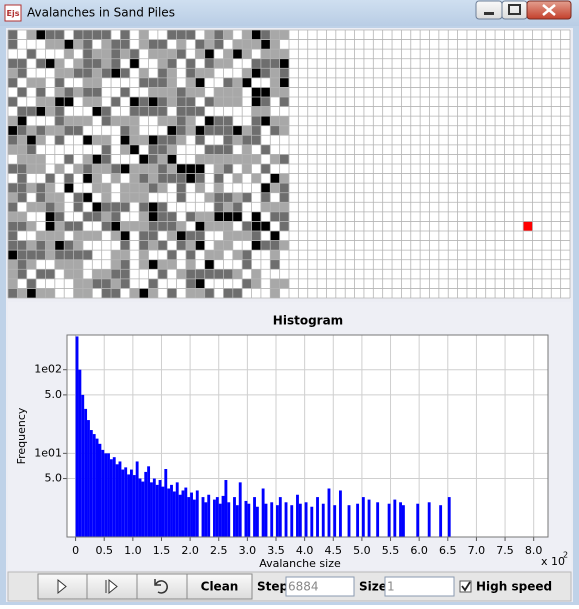 This screenshot has width=579, height=609. What do you see at coordinates (489, 10) in the screenshot?
I see `minimize-button` at bounding box center [489, 10].